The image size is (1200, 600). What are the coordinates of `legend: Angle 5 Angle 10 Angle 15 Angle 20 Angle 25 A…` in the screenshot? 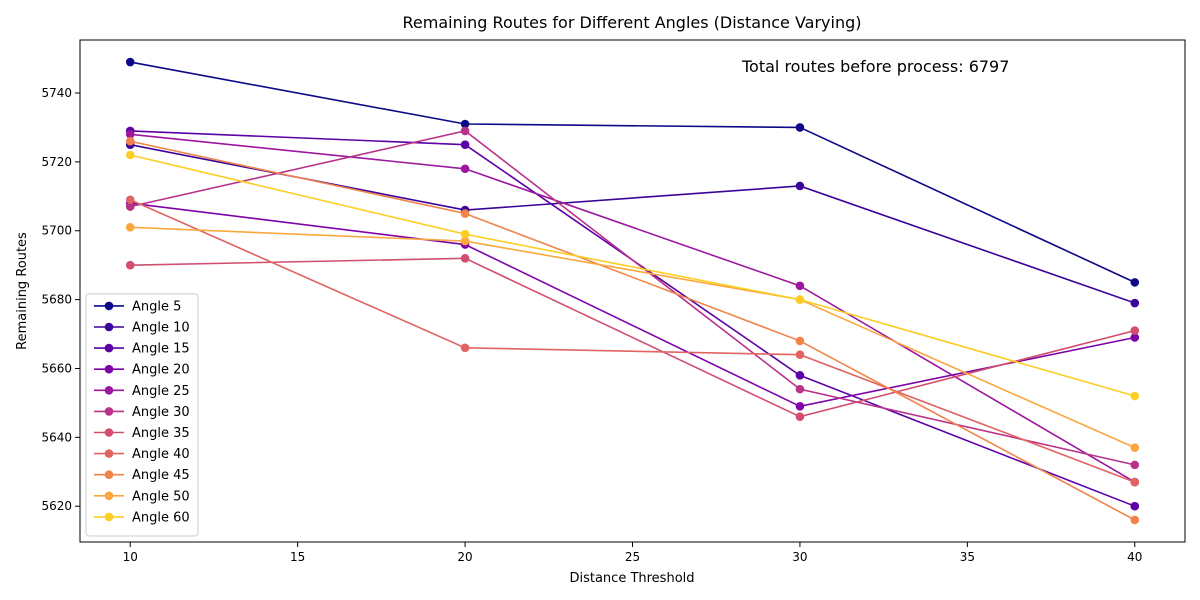 It's located at (142, 415).